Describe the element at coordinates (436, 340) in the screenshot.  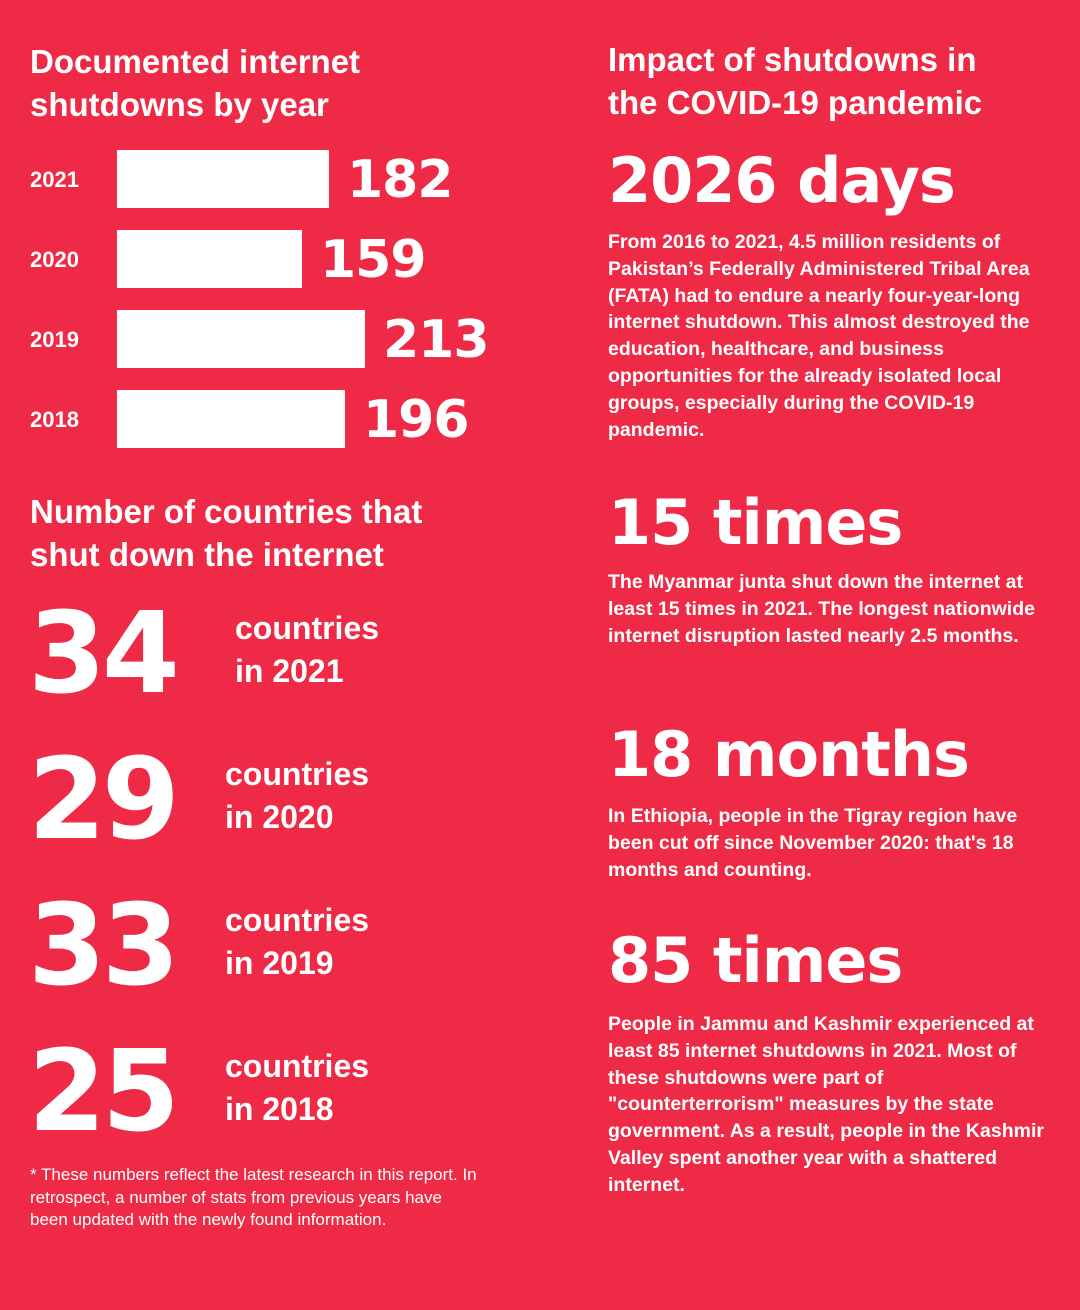
I see `bar-value-label: 213` at that location.